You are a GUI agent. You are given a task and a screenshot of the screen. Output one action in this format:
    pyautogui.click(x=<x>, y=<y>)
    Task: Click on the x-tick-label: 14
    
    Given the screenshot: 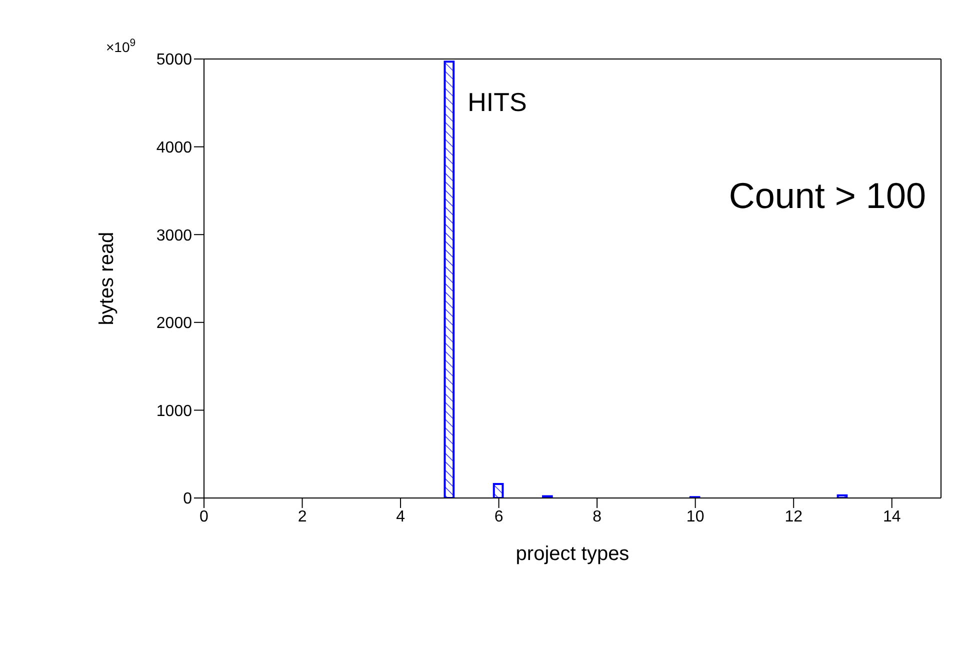 What is the action you would take?
    pyautogui.click(x=891, y=517)
    